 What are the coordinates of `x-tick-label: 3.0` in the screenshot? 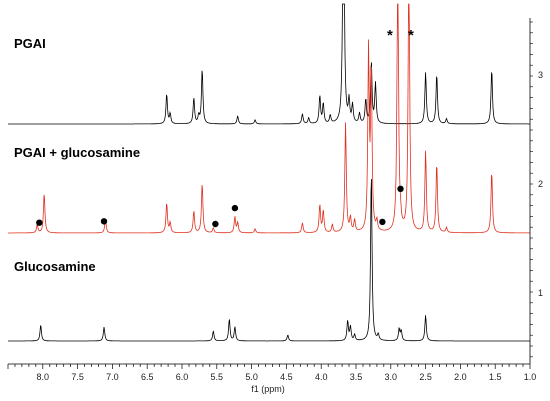 It's located at (391, 377).